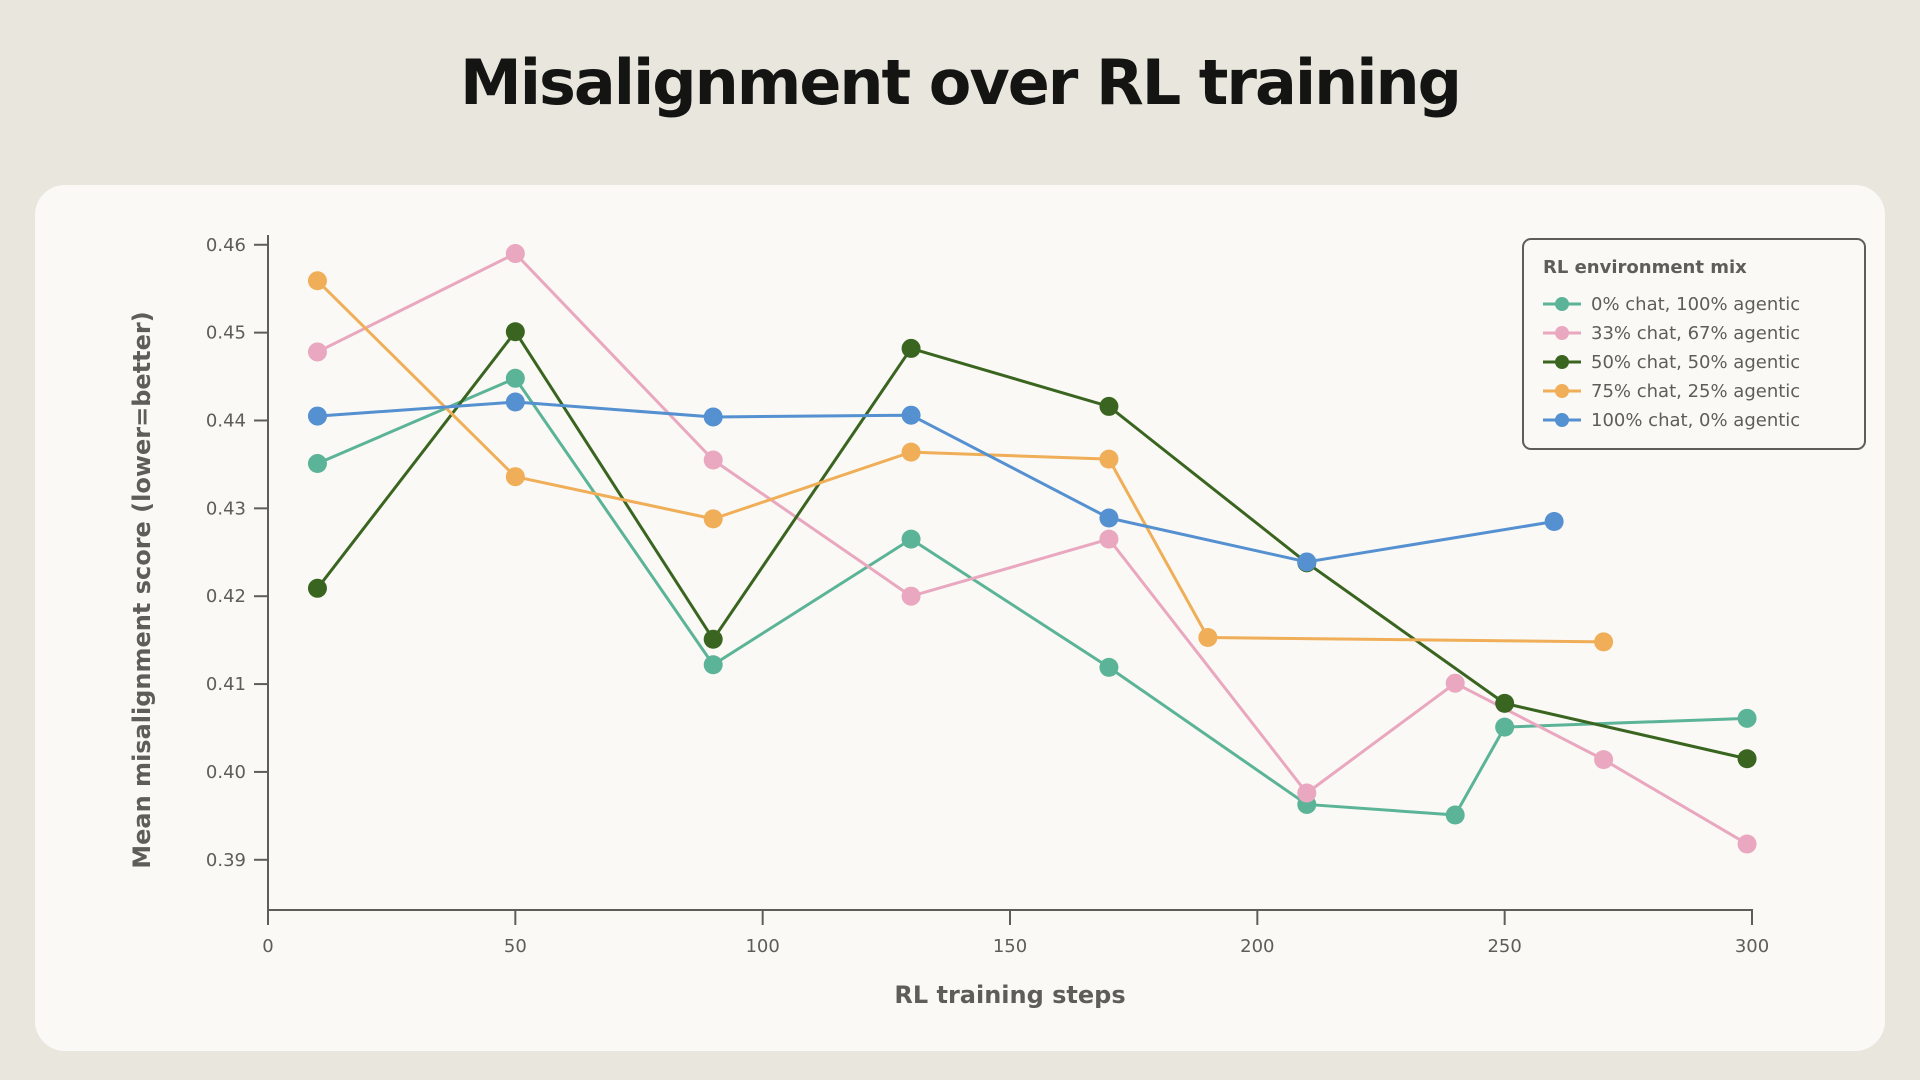 The width and height of the screenshot is (1920, 1080). What do you see at coordinates (226, 860) in the screenshot?
I see `y-tick-label: 0.39` at bounding box center [226, 860].